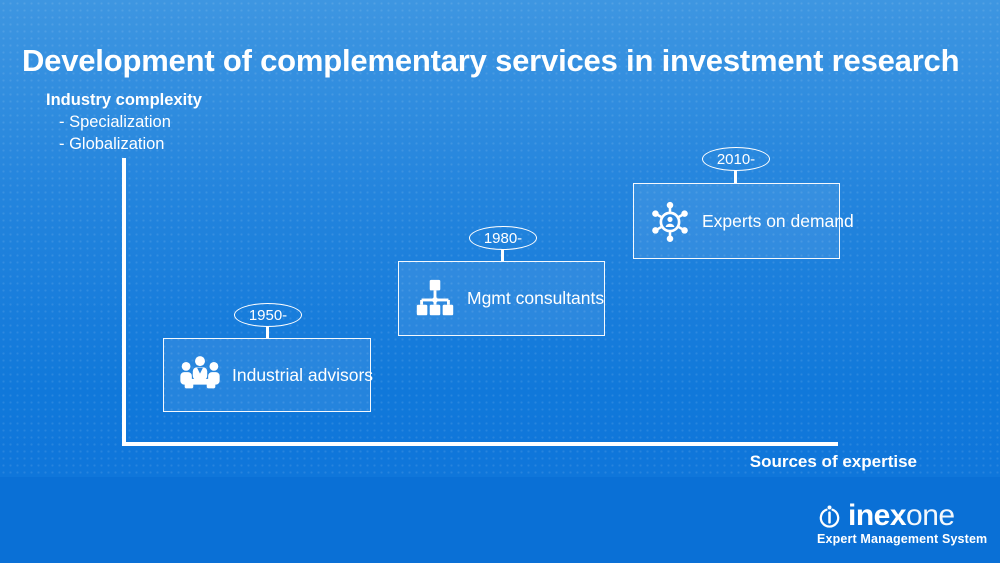 The image size is (1000, 563). What do you see at coordinates (778, 220) in the screenshot?
I see `item-label: Experts on demand` at bounding box center [778, 220].